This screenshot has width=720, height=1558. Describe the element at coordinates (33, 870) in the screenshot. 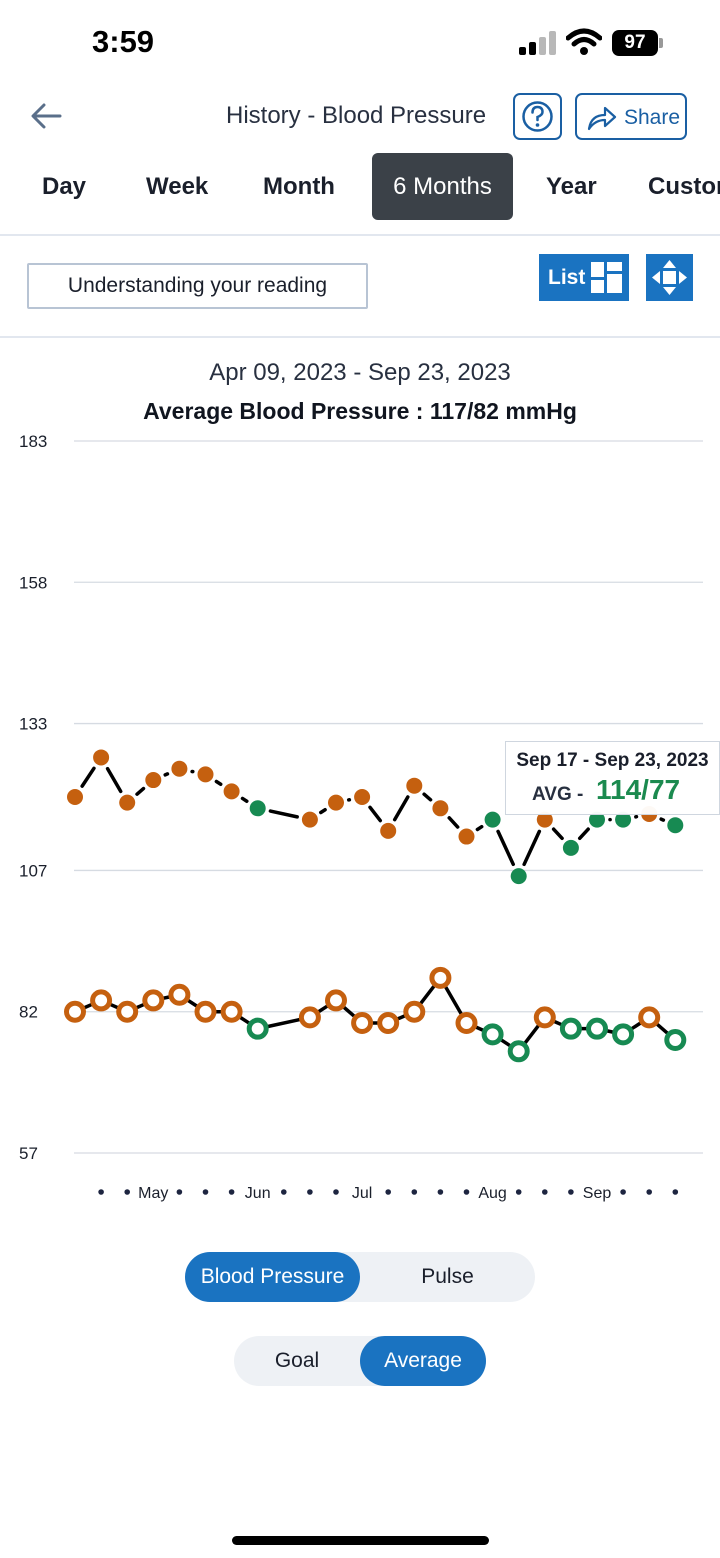

I see `y-tick-label: 107` at that location.